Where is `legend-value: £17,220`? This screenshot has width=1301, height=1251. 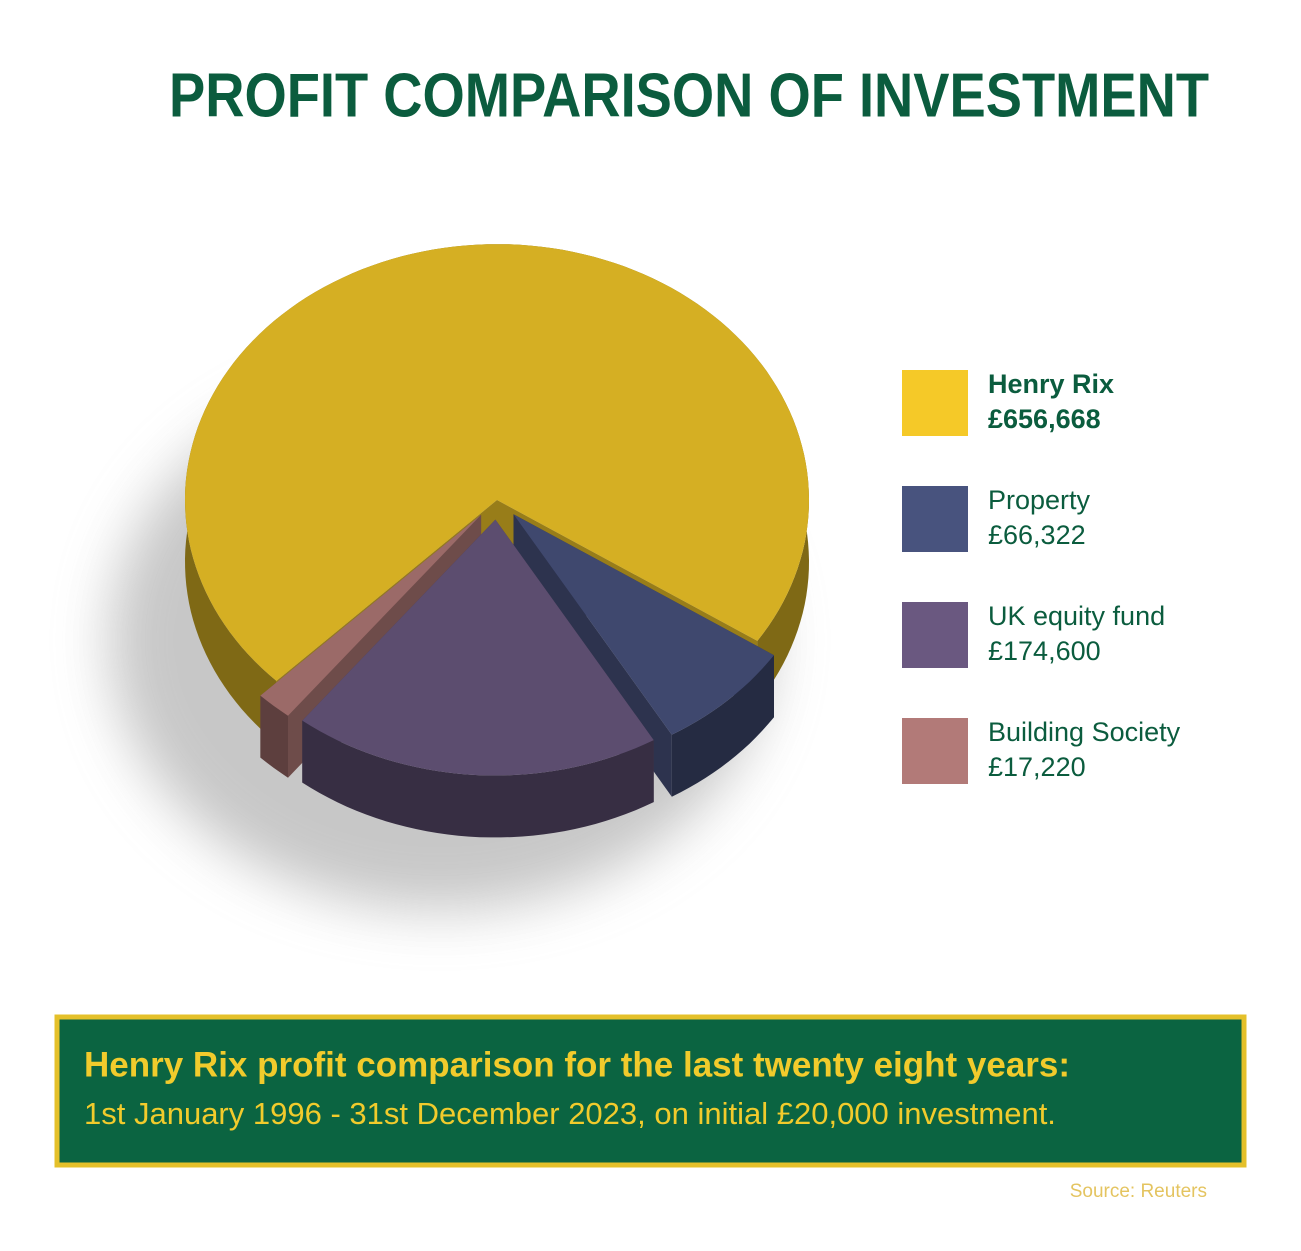 legend-value: £17,220 is located at coordinates (1037, 767).